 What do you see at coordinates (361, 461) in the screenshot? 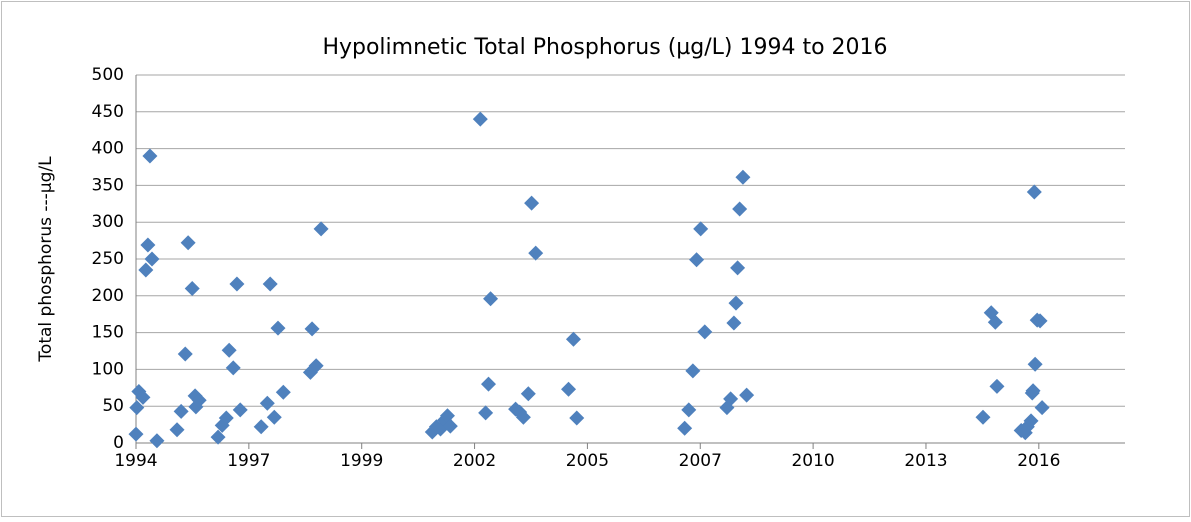
I see `x-tick-label: 1999` at bounding box center [361, 461].